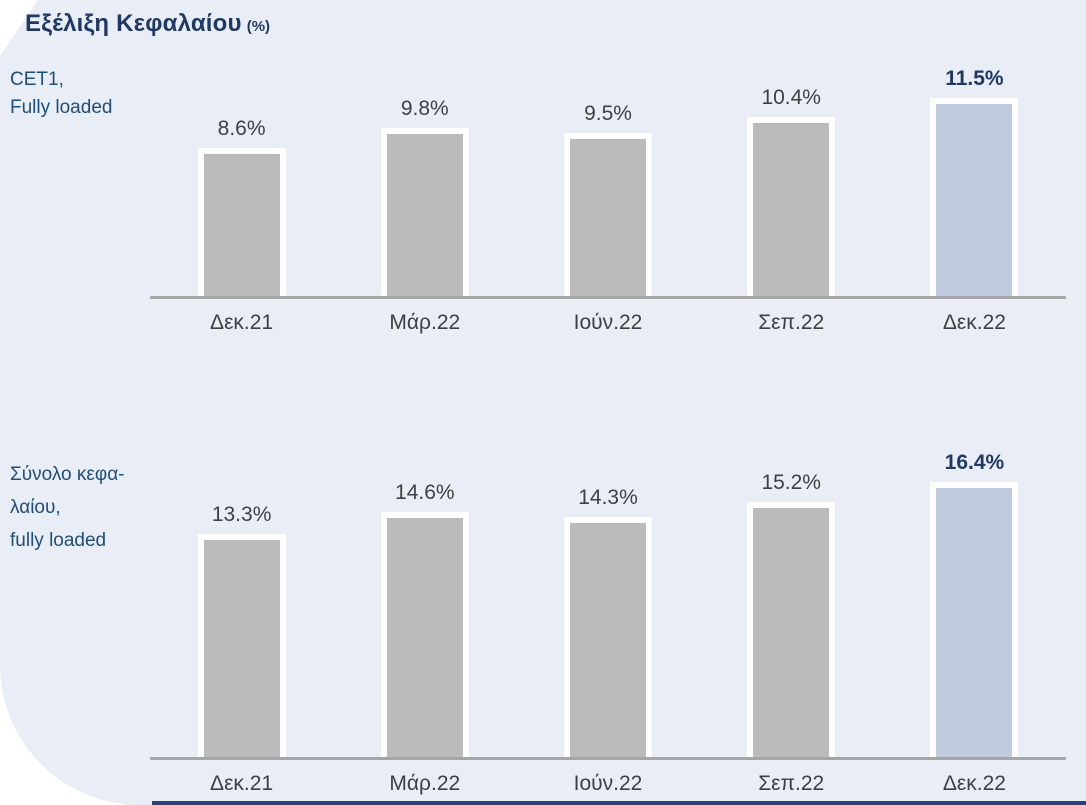 The width and height of the screenshot is (1086, 805). Describe the element at coordinates (974, 462) in the screenshot. I see `value-label-highlight: 16.4%` at that location.